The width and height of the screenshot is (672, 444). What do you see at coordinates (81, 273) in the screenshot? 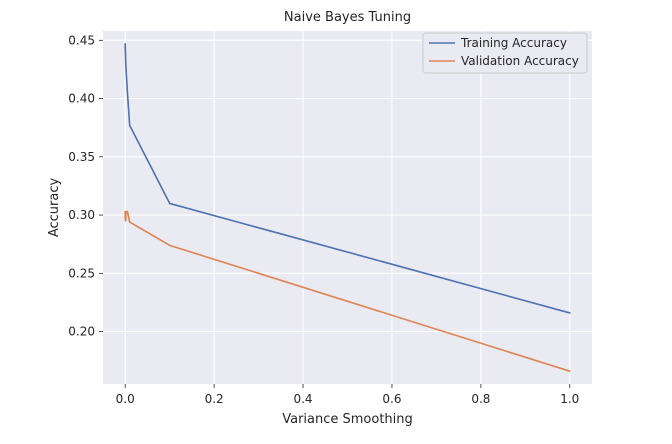
I see `y-tick-label: 0.25` at bounding box center [81, 273].